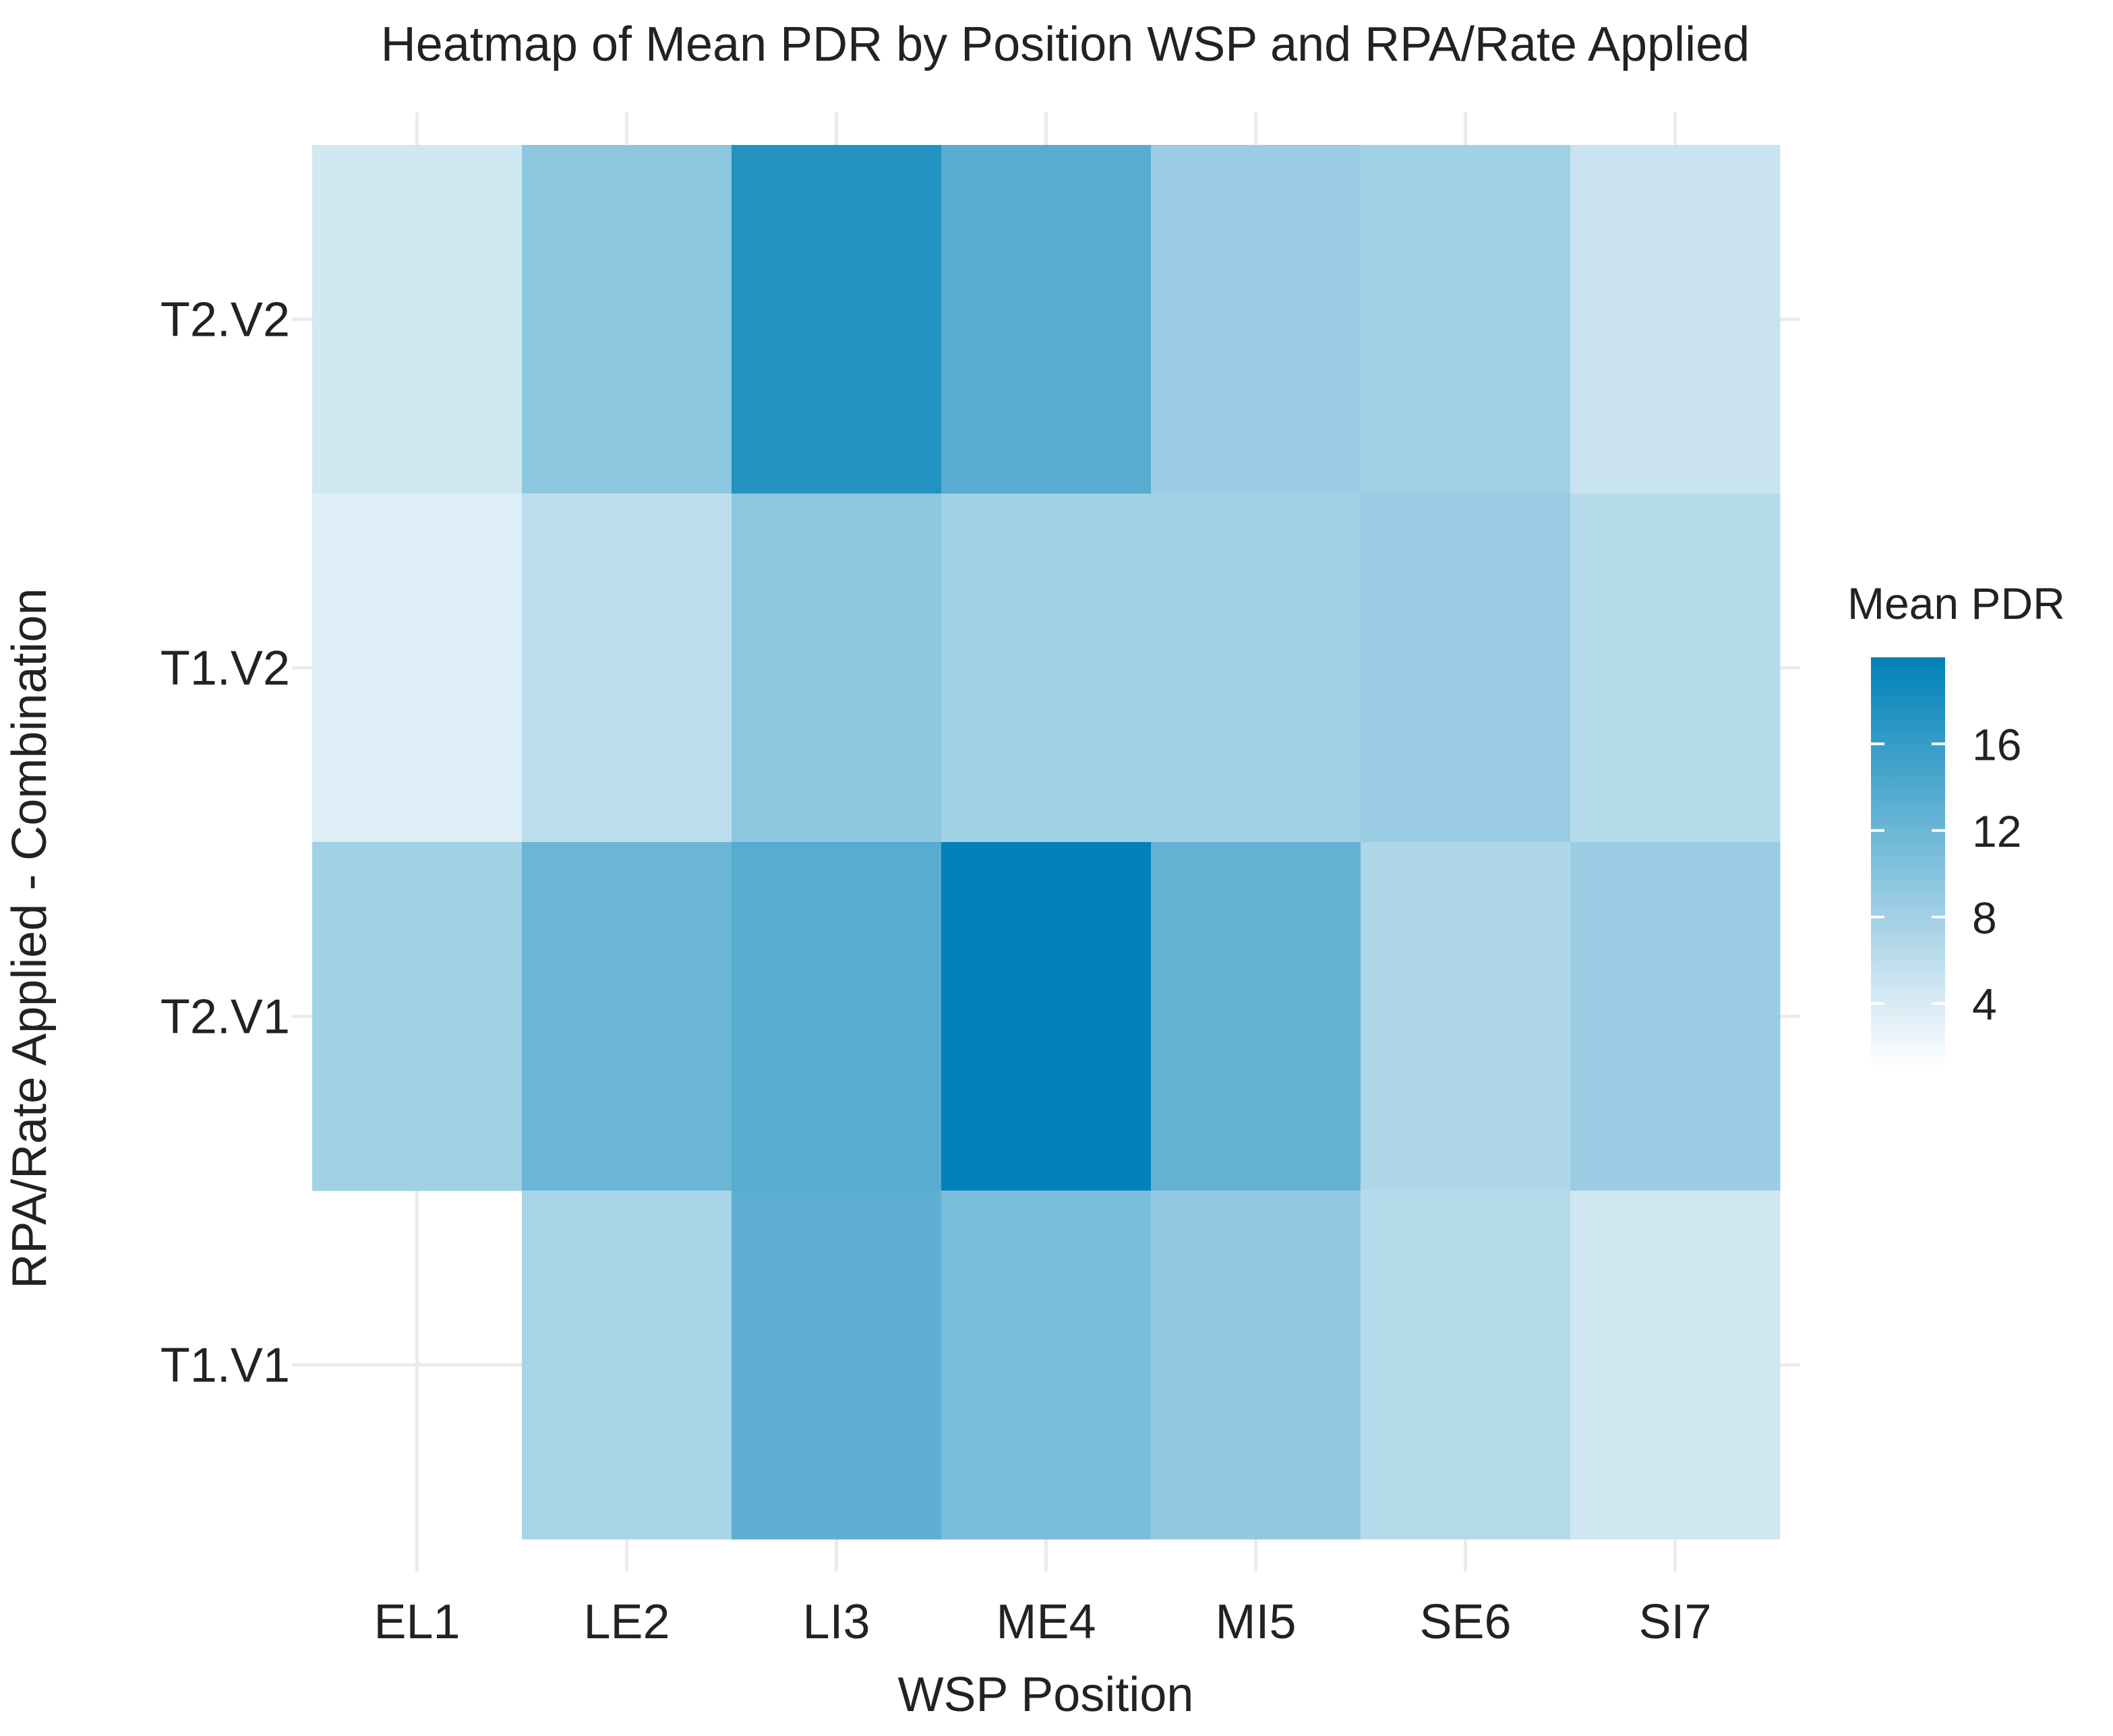 The height and width of the screenshot is (1736, 2113). Describe the element at coordinates (1466, 668) in the screenshot. I see `heatmap-cell-T1.V2-SE6` at that location.